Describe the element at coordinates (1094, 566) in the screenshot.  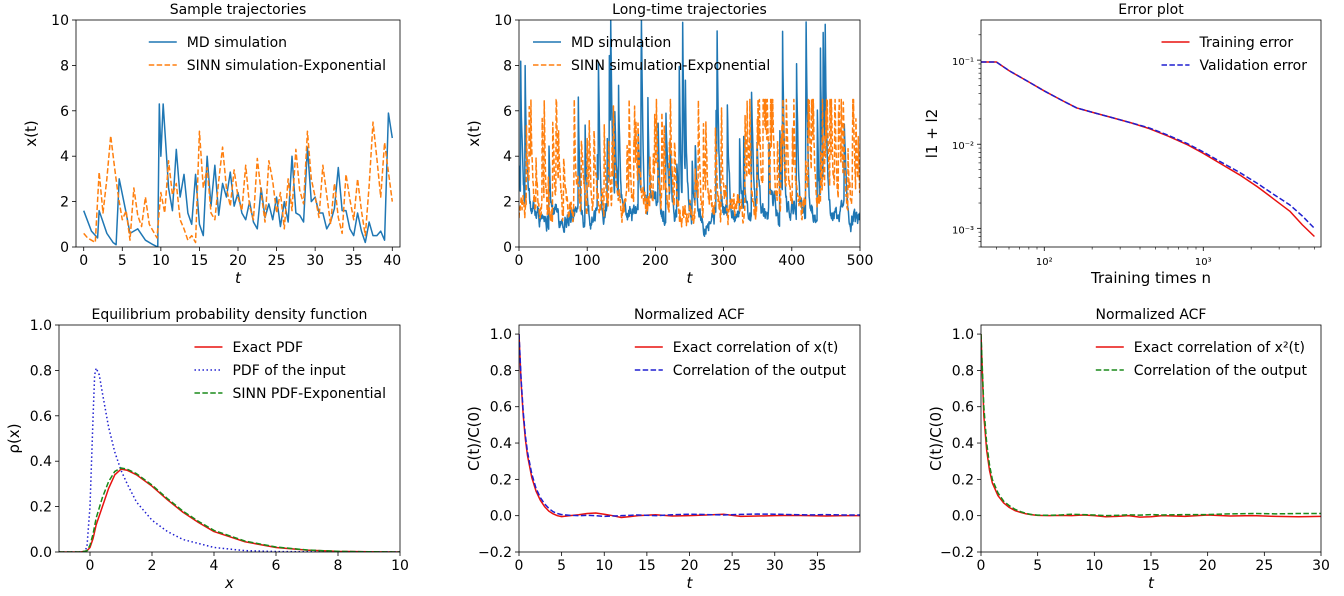
I see `x-tick-label: 10` at that location.